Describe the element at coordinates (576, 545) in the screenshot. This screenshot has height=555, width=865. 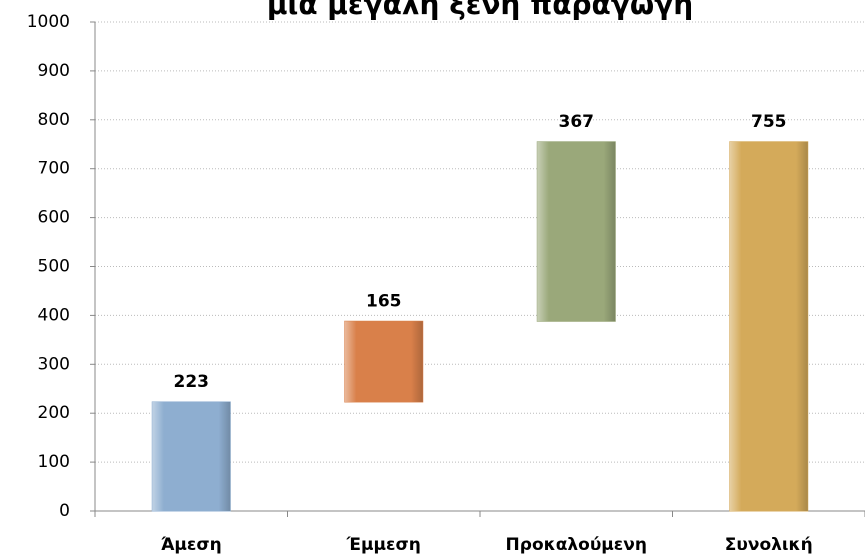
I see `x-tick-label: Προκαλούμενη` at that location.